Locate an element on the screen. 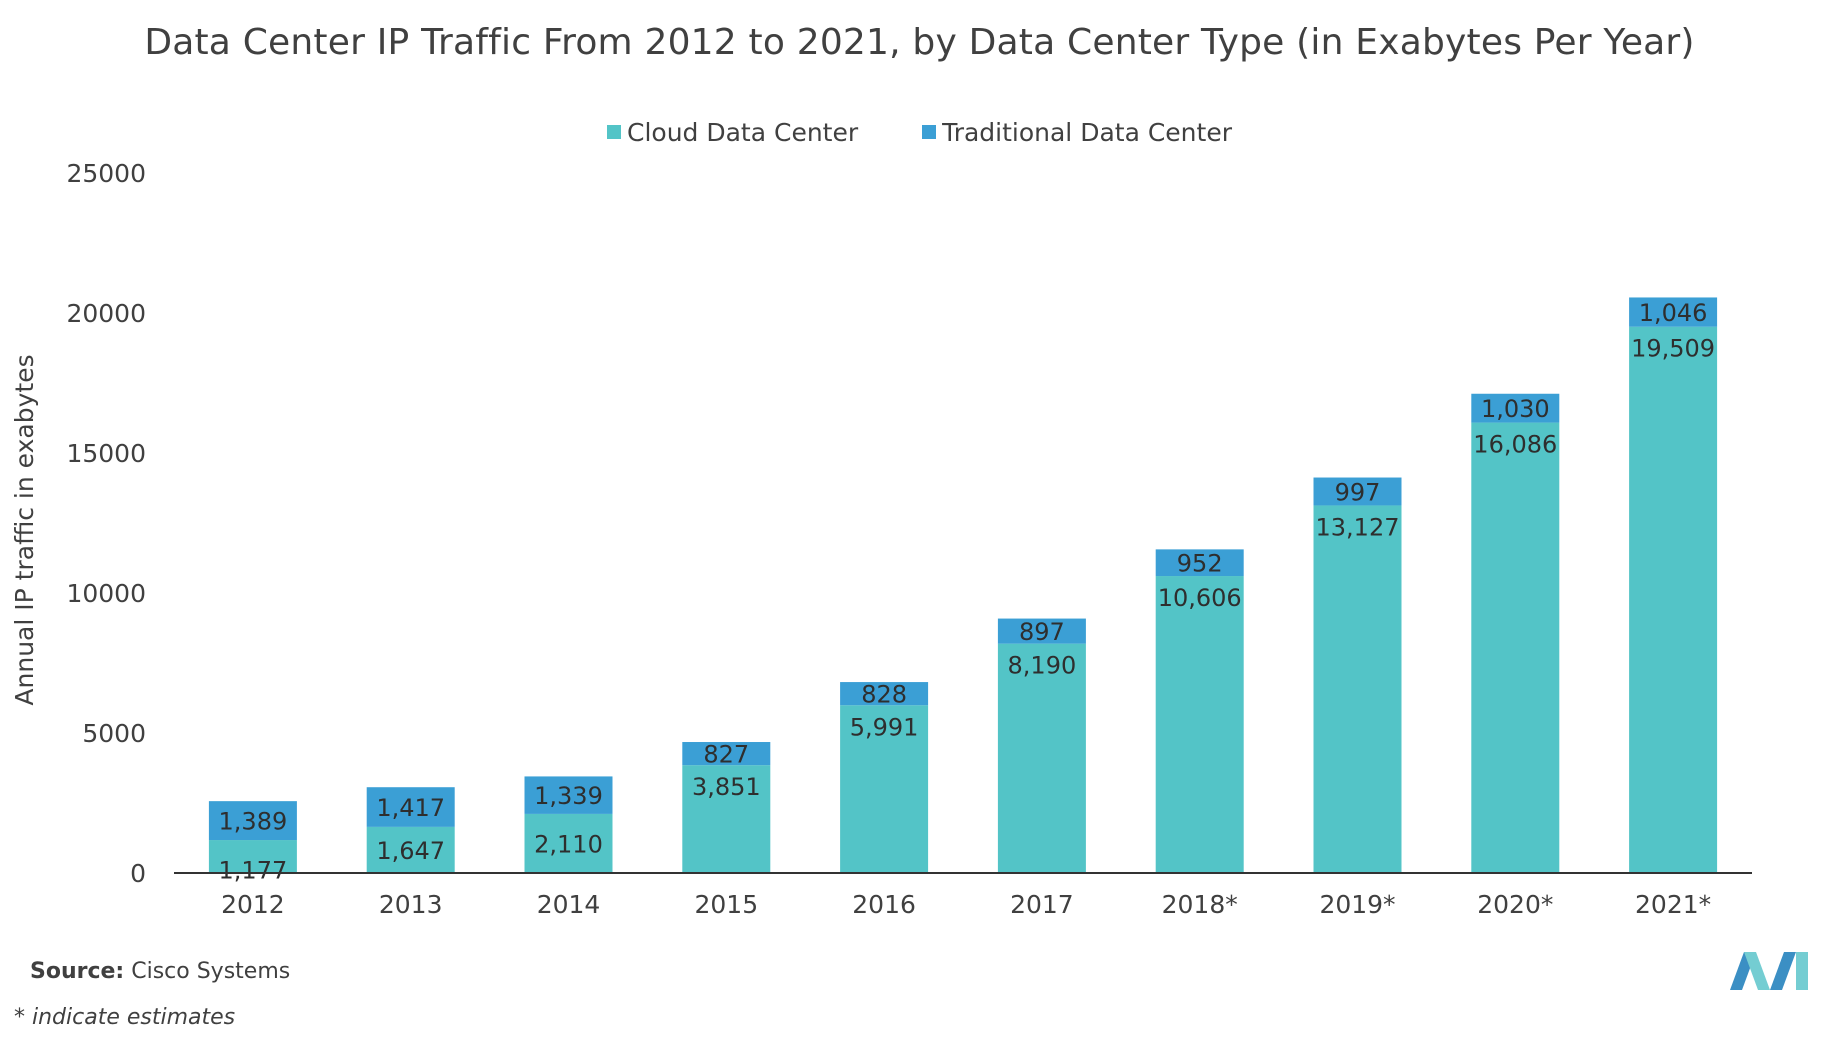 Image resolution: width=1839 pixels, height=1037 pixels. source-label: Source: is located at coordinates (77, 971).